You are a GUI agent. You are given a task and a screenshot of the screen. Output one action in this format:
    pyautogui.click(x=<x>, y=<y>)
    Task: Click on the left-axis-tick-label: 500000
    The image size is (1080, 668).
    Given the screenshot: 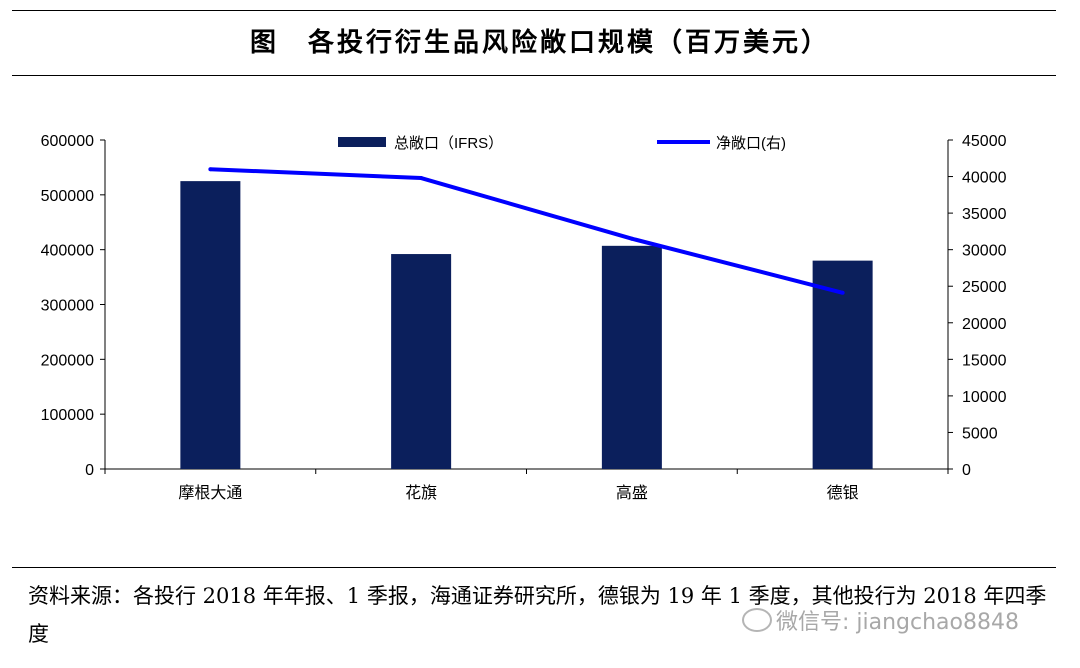 What is the action you would take?
    pyautogui.click(x=67, y=196)
    